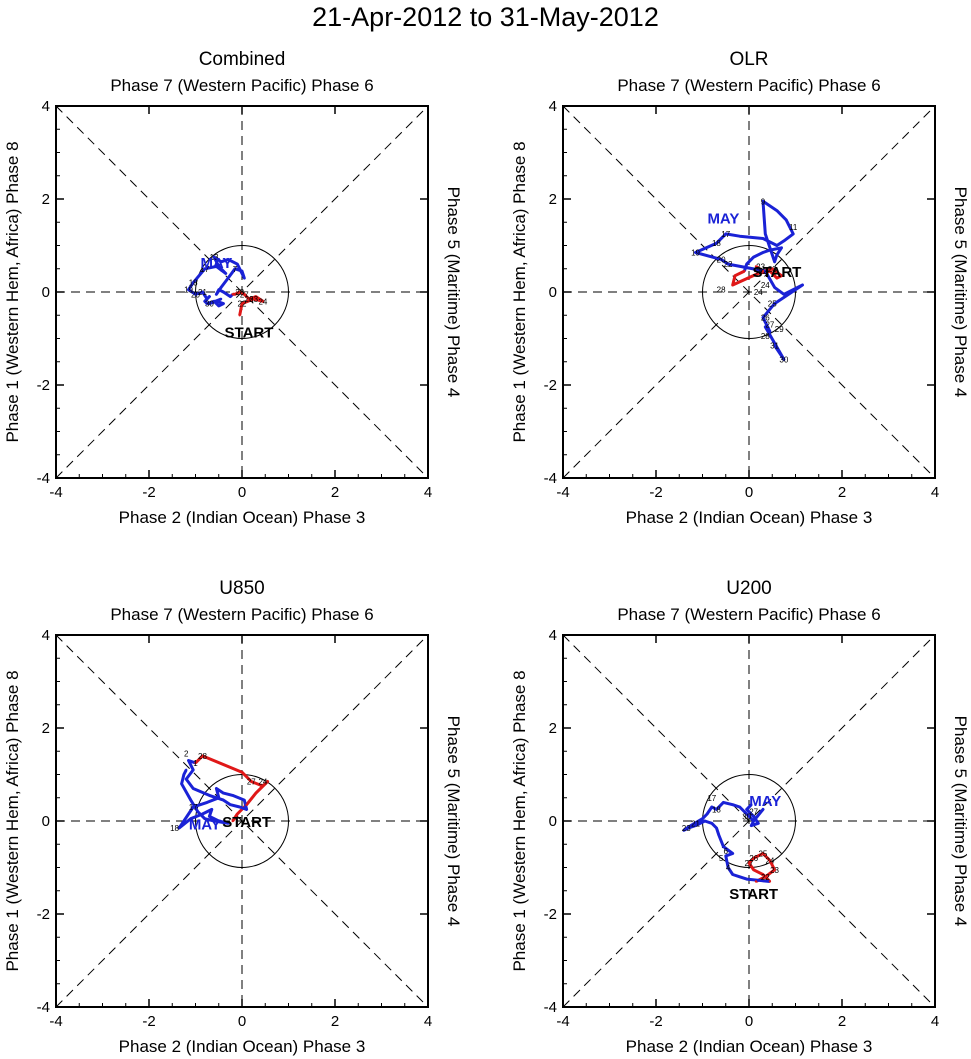 Image resolution: width=971 pixels, height=1059 pixels. I want to click on may-day-label: 9, so click(763, 201).